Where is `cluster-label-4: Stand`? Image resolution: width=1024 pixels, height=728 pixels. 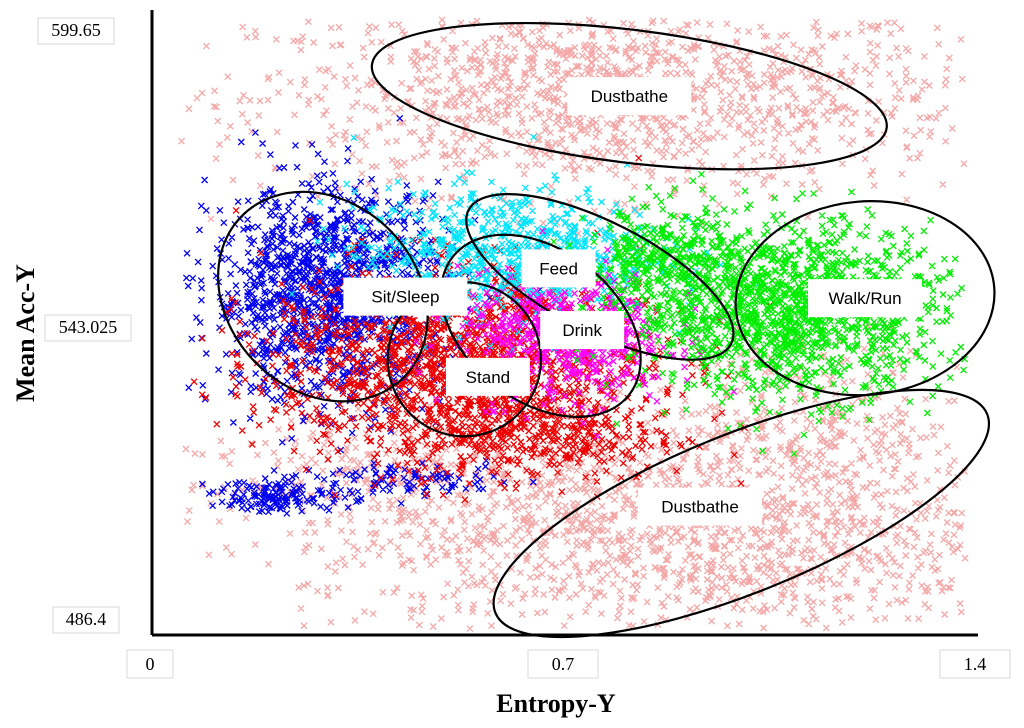
cluster-label-4: Stand is located at coordinates (488, 377).